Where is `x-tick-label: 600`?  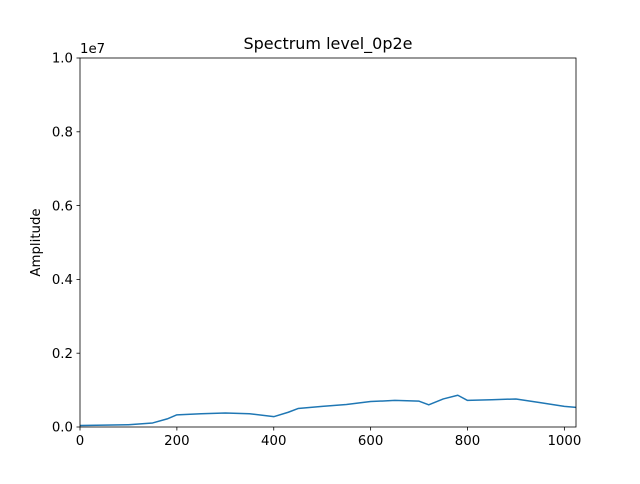 x-tick-label: 600 is located at coordinates (370, 441).